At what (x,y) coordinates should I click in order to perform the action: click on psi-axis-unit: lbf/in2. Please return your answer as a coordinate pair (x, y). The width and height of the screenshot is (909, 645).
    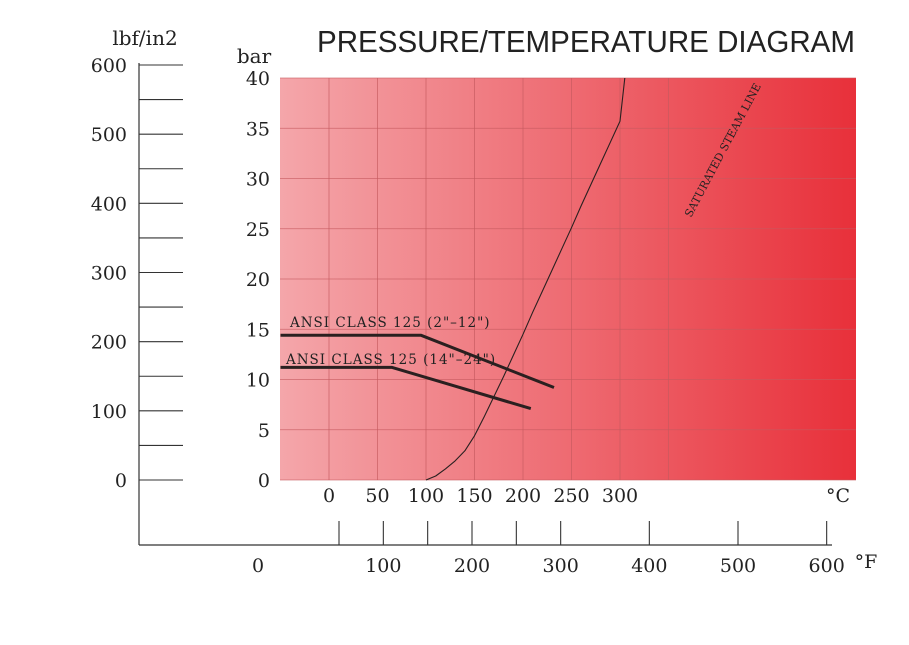
    Looking at the image, I should click on (144, 38).